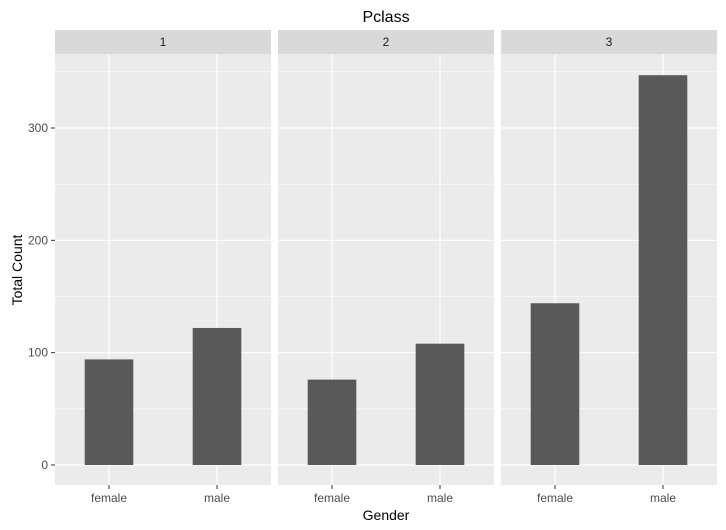  I want to click on facet-strip-label: 3, so click(609, 42).